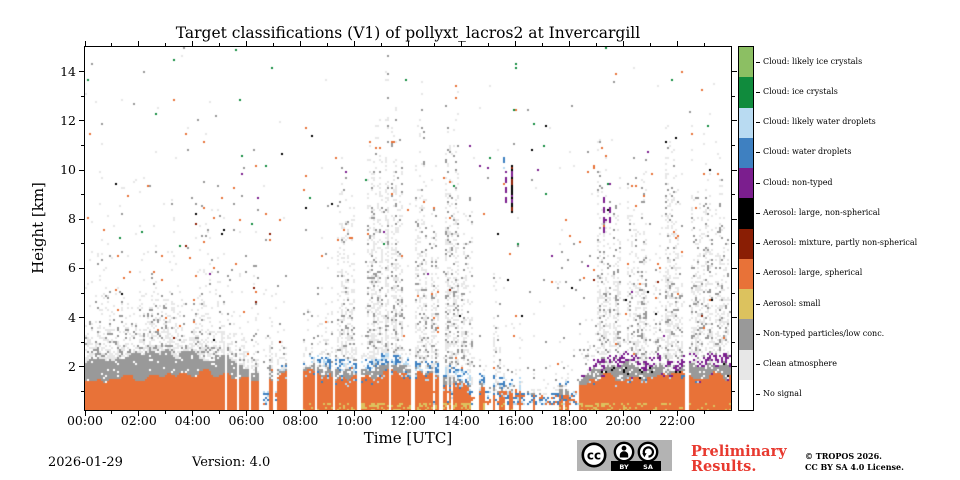 The height and width of the screenshot is (480, 960). What do you see at coordinates (746, 364) in the screenshot?
I see `legend-swatch-clean` at bounding box center [746, 364].